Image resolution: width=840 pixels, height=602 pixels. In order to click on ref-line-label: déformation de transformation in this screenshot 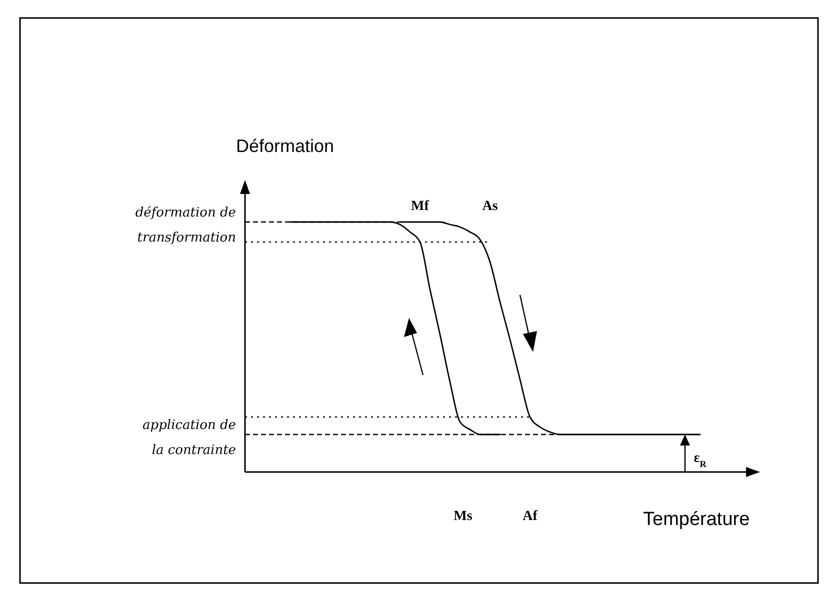, I will do `click(185, 226)`.